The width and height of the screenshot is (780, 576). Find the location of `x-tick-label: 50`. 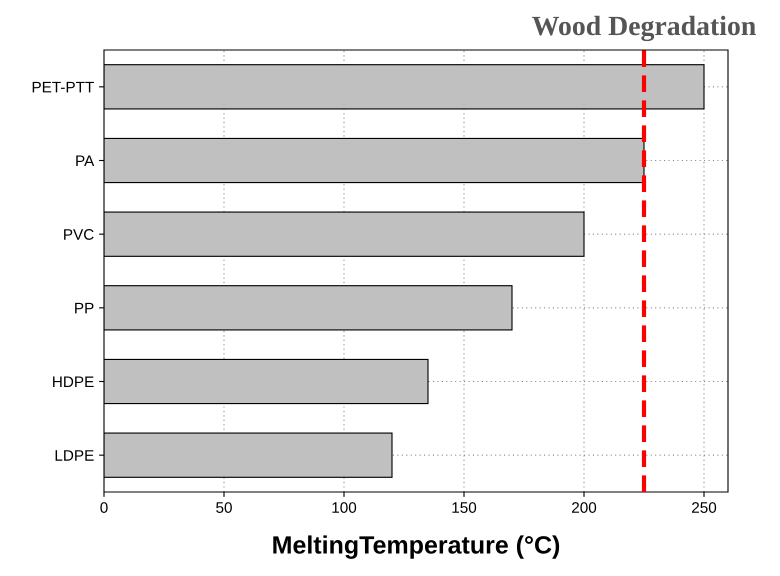

x-tick-label: 50 is located at coordinates (224, 507).